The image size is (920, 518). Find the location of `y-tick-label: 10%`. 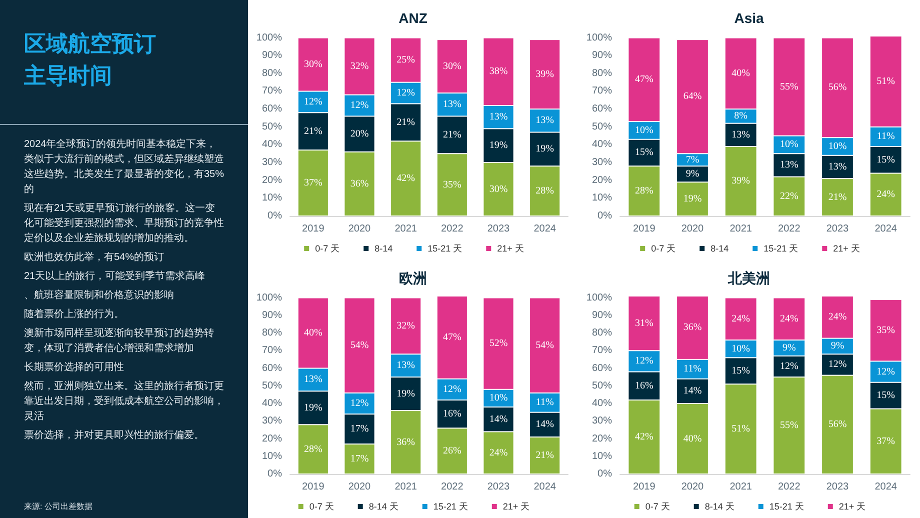

y-tick-label: 10% is located at coordinates (602, 198).